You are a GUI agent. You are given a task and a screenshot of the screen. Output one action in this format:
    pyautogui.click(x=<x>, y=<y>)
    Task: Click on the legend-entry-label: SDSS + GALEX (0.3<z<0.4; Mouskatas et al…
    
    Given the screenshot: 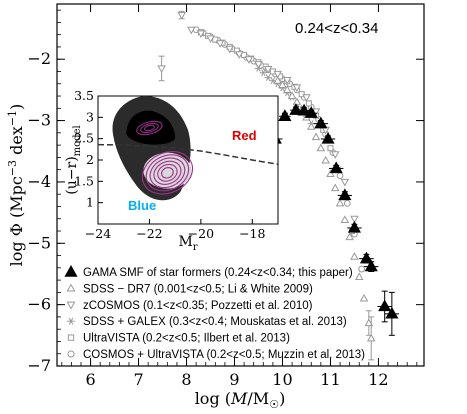 What is the action you would take?
    pyautogui.click(x=215, y=322)
    